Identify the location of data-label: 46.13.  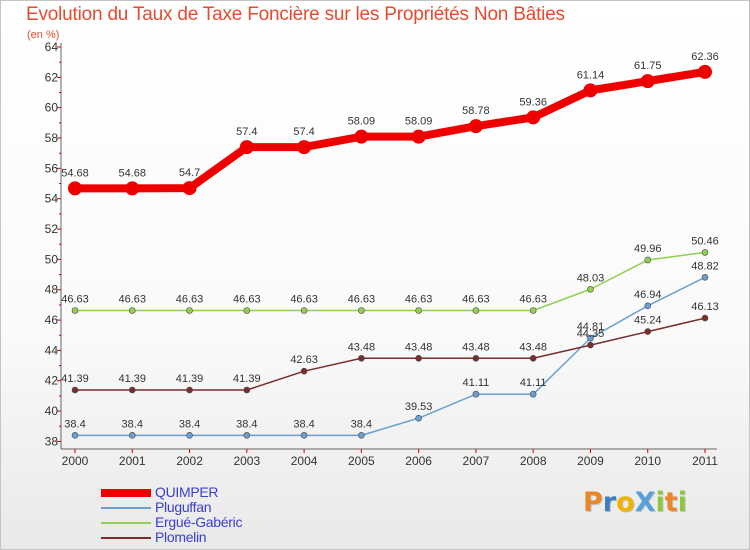
(705, 307).